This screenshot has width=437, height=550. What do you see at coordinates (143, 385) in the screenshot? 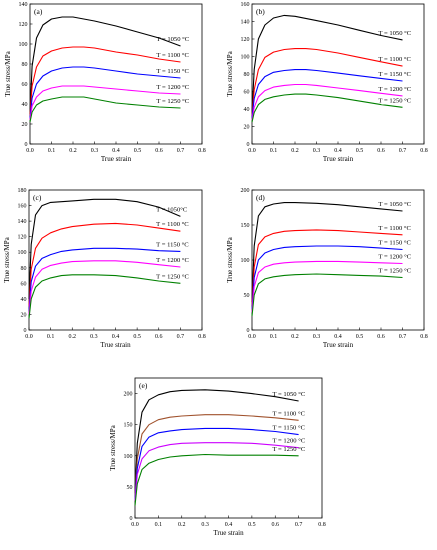
I see `panel-label: (e)` at bounding box center [143, 385].